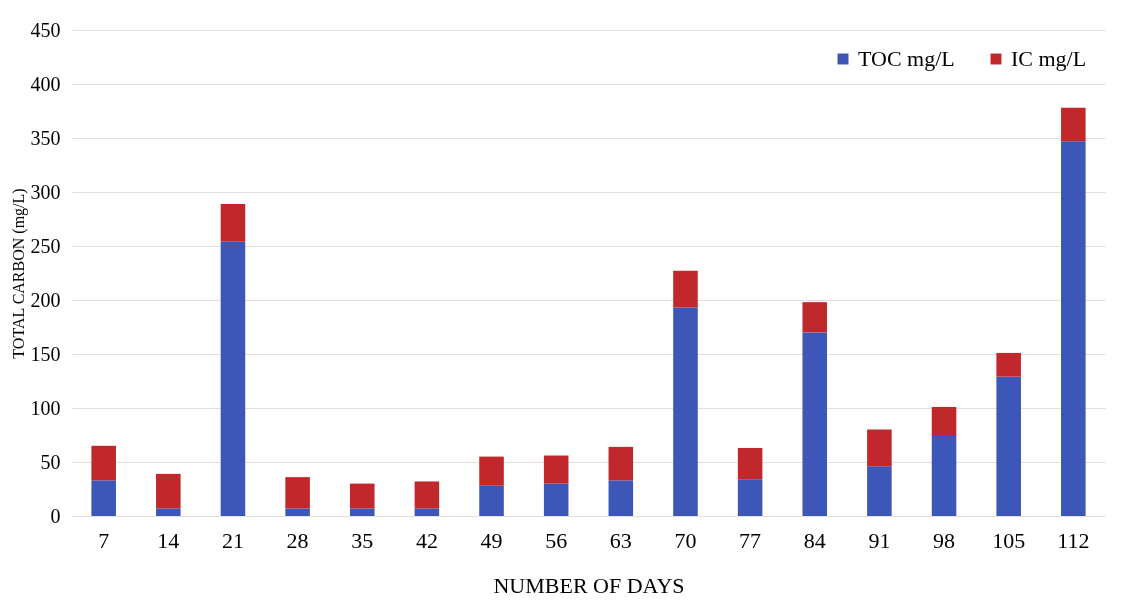 The height and width of the screenshot is (606, 1125). Describe the element at coordinates (45, 245) in the screenshot. I see `y-tick-label: 250` at that location.